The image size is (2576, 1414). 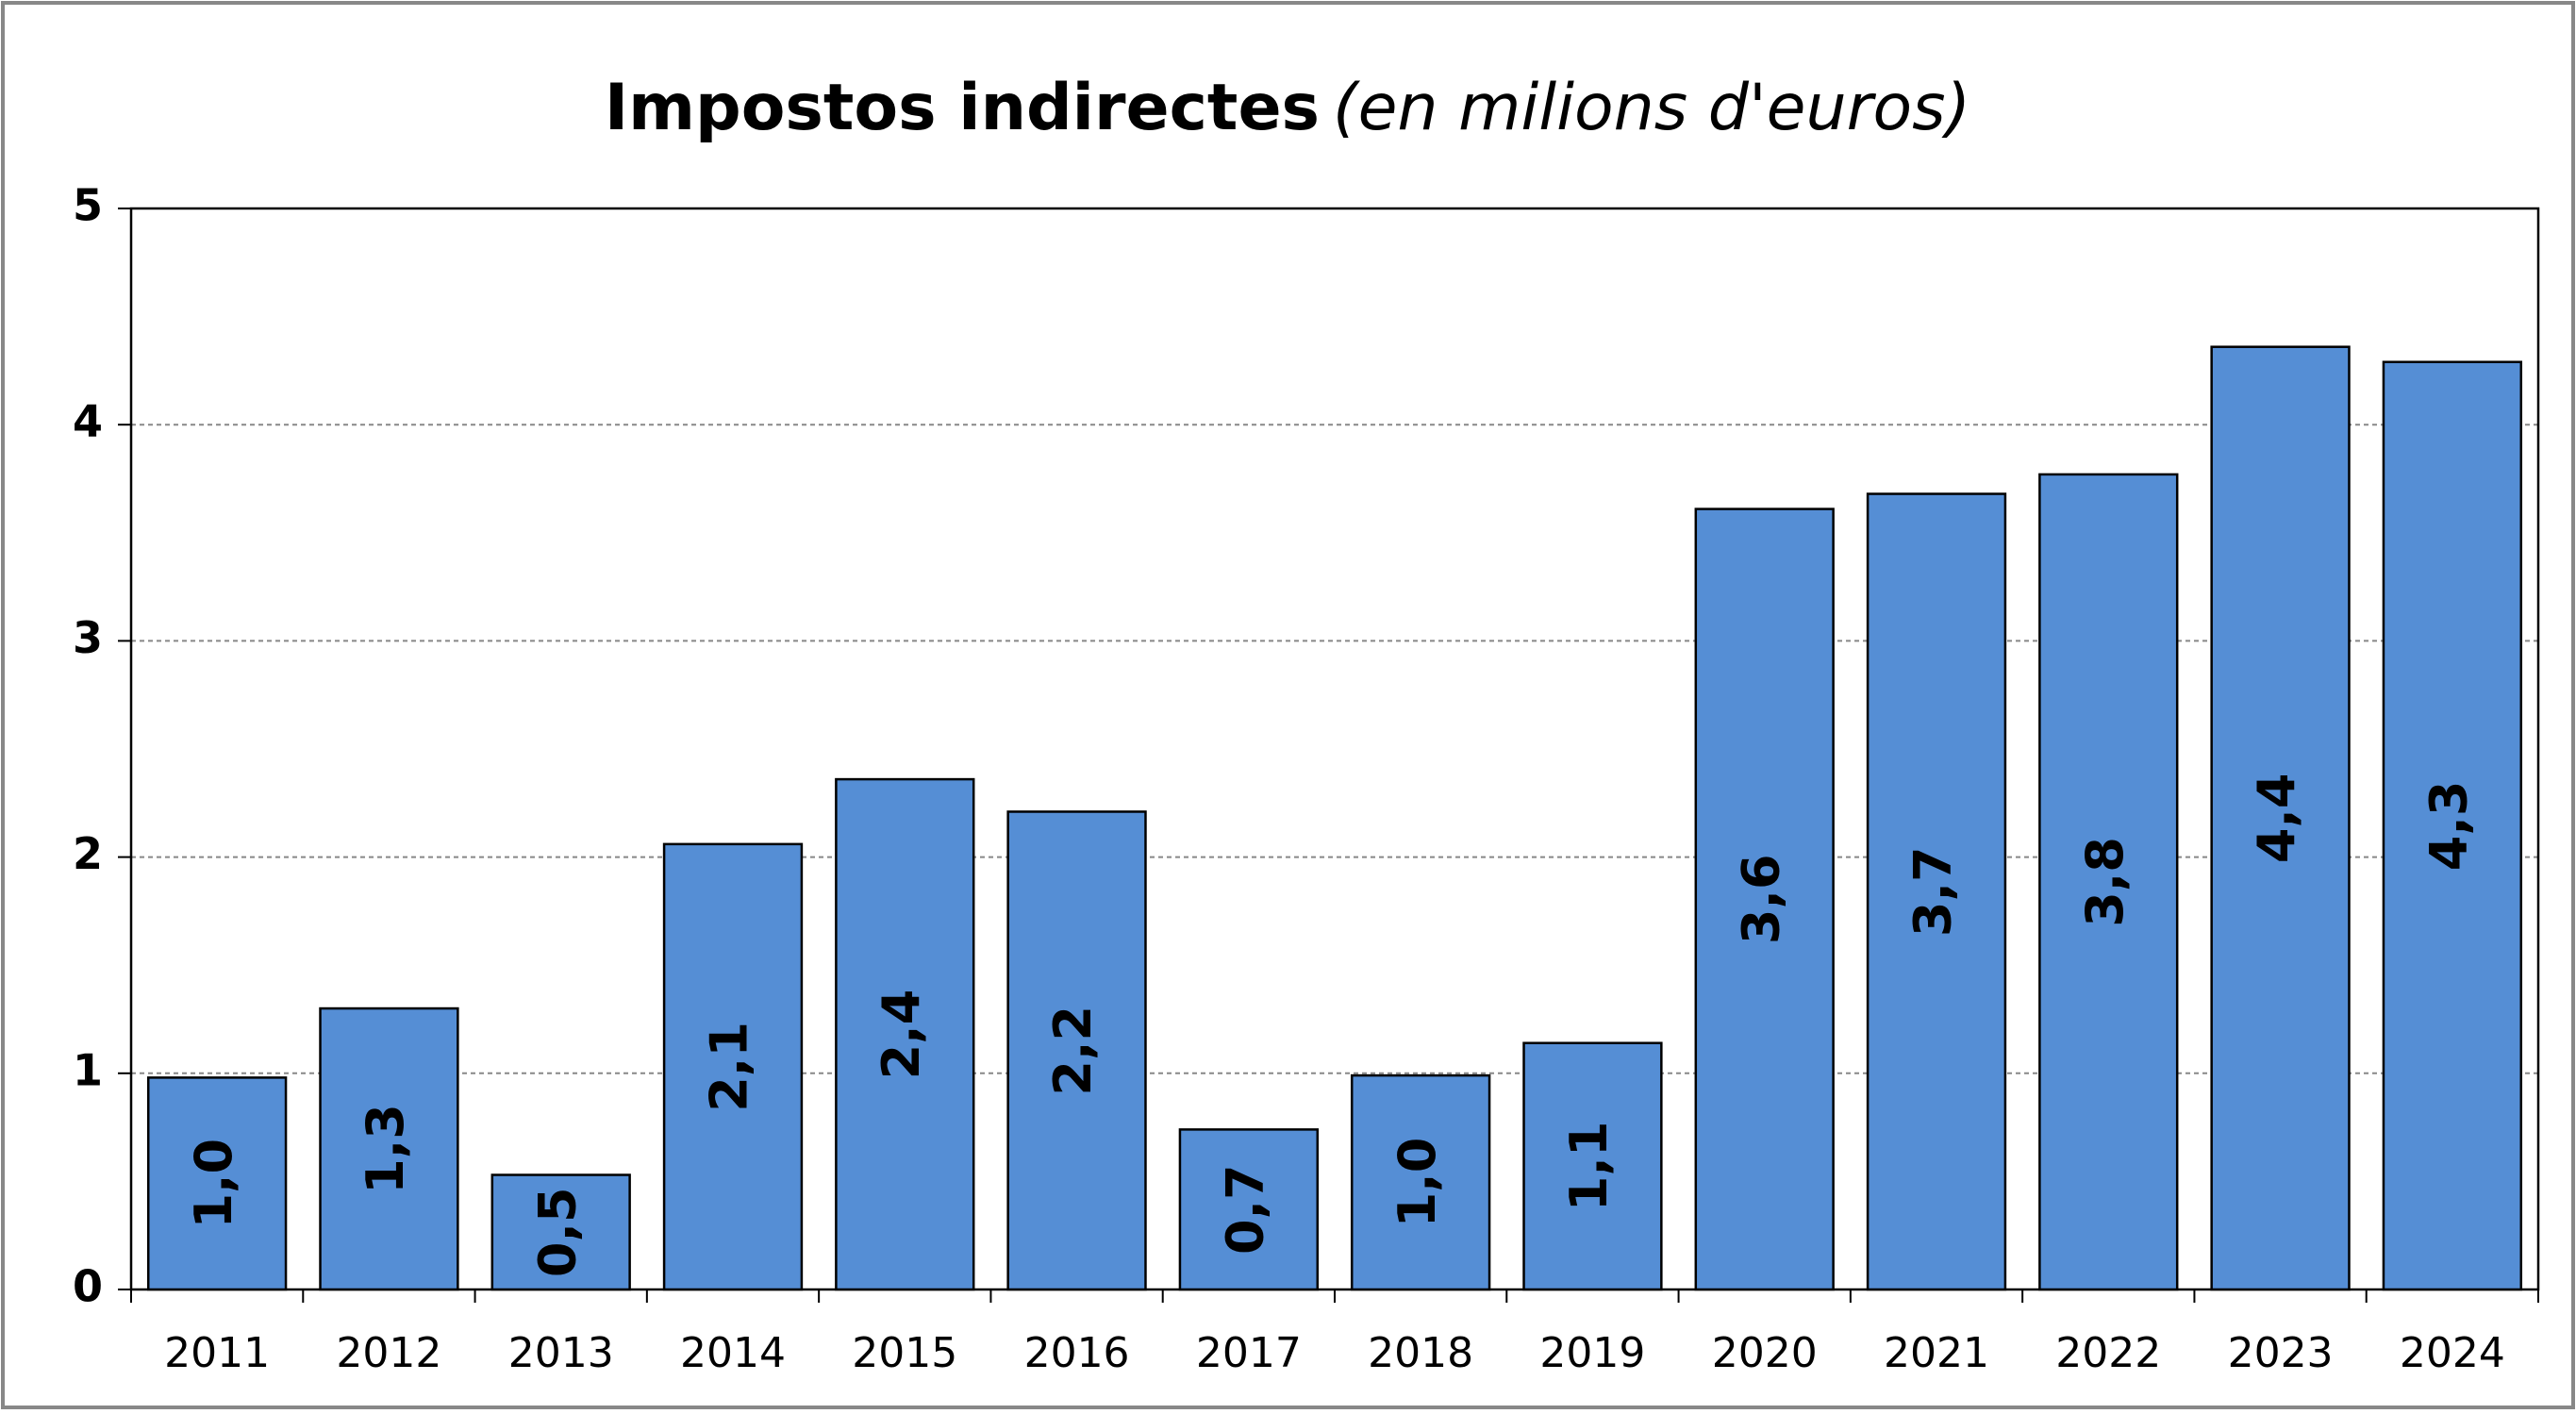 I want to click on x-tick-label: 2023, so click(x=2281, y=1353).